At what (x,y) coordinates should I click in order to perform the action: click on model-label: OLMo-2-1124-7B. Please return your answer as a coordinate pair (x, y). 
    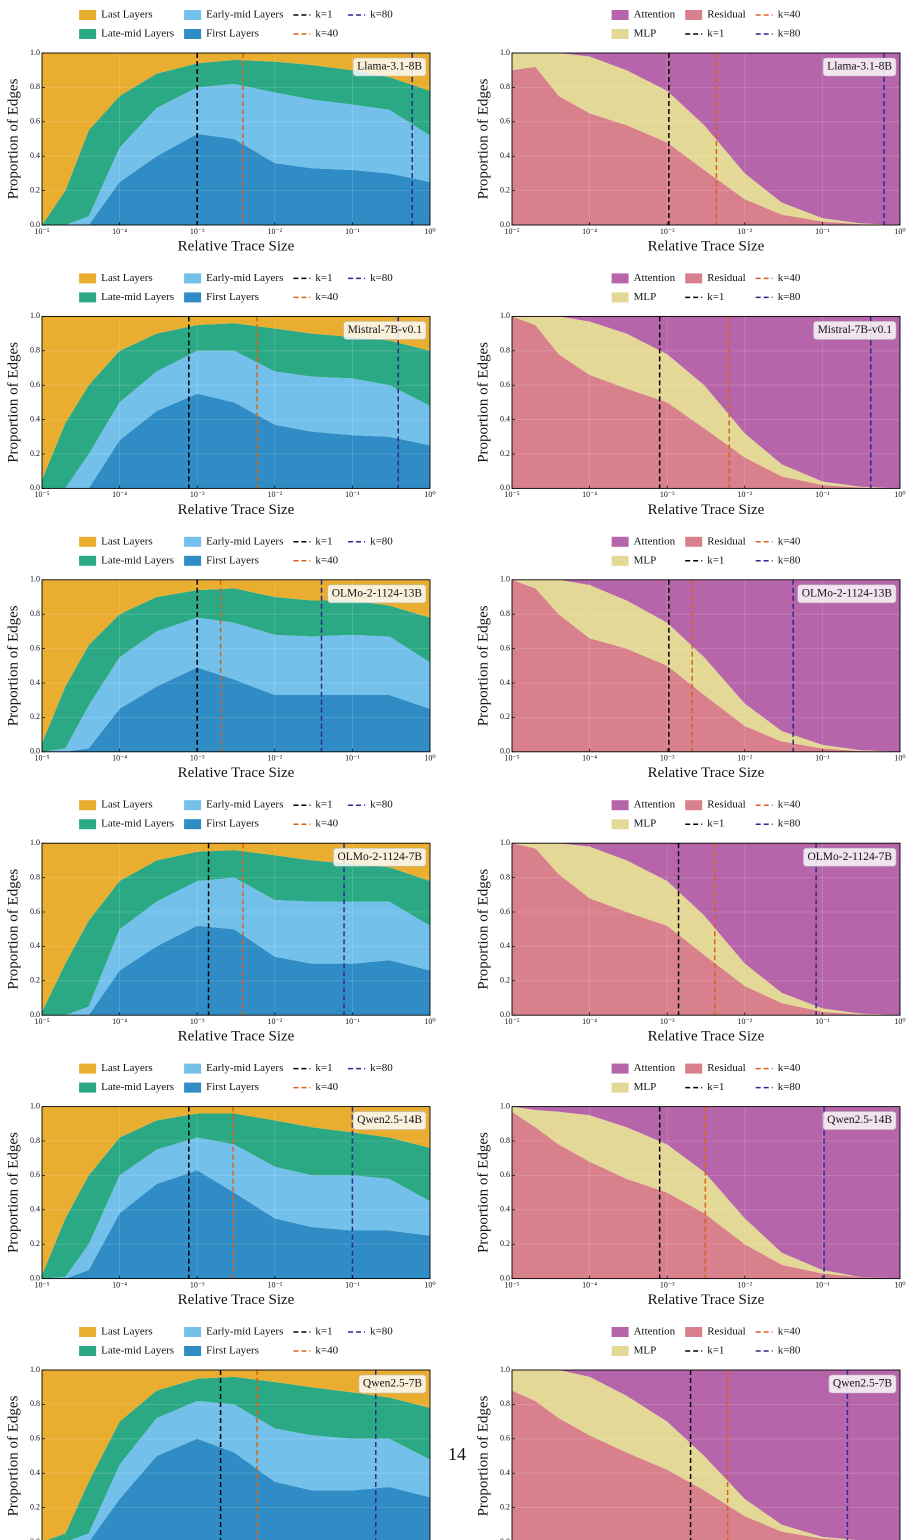
    Looking at the image, I should click on (850, 857).